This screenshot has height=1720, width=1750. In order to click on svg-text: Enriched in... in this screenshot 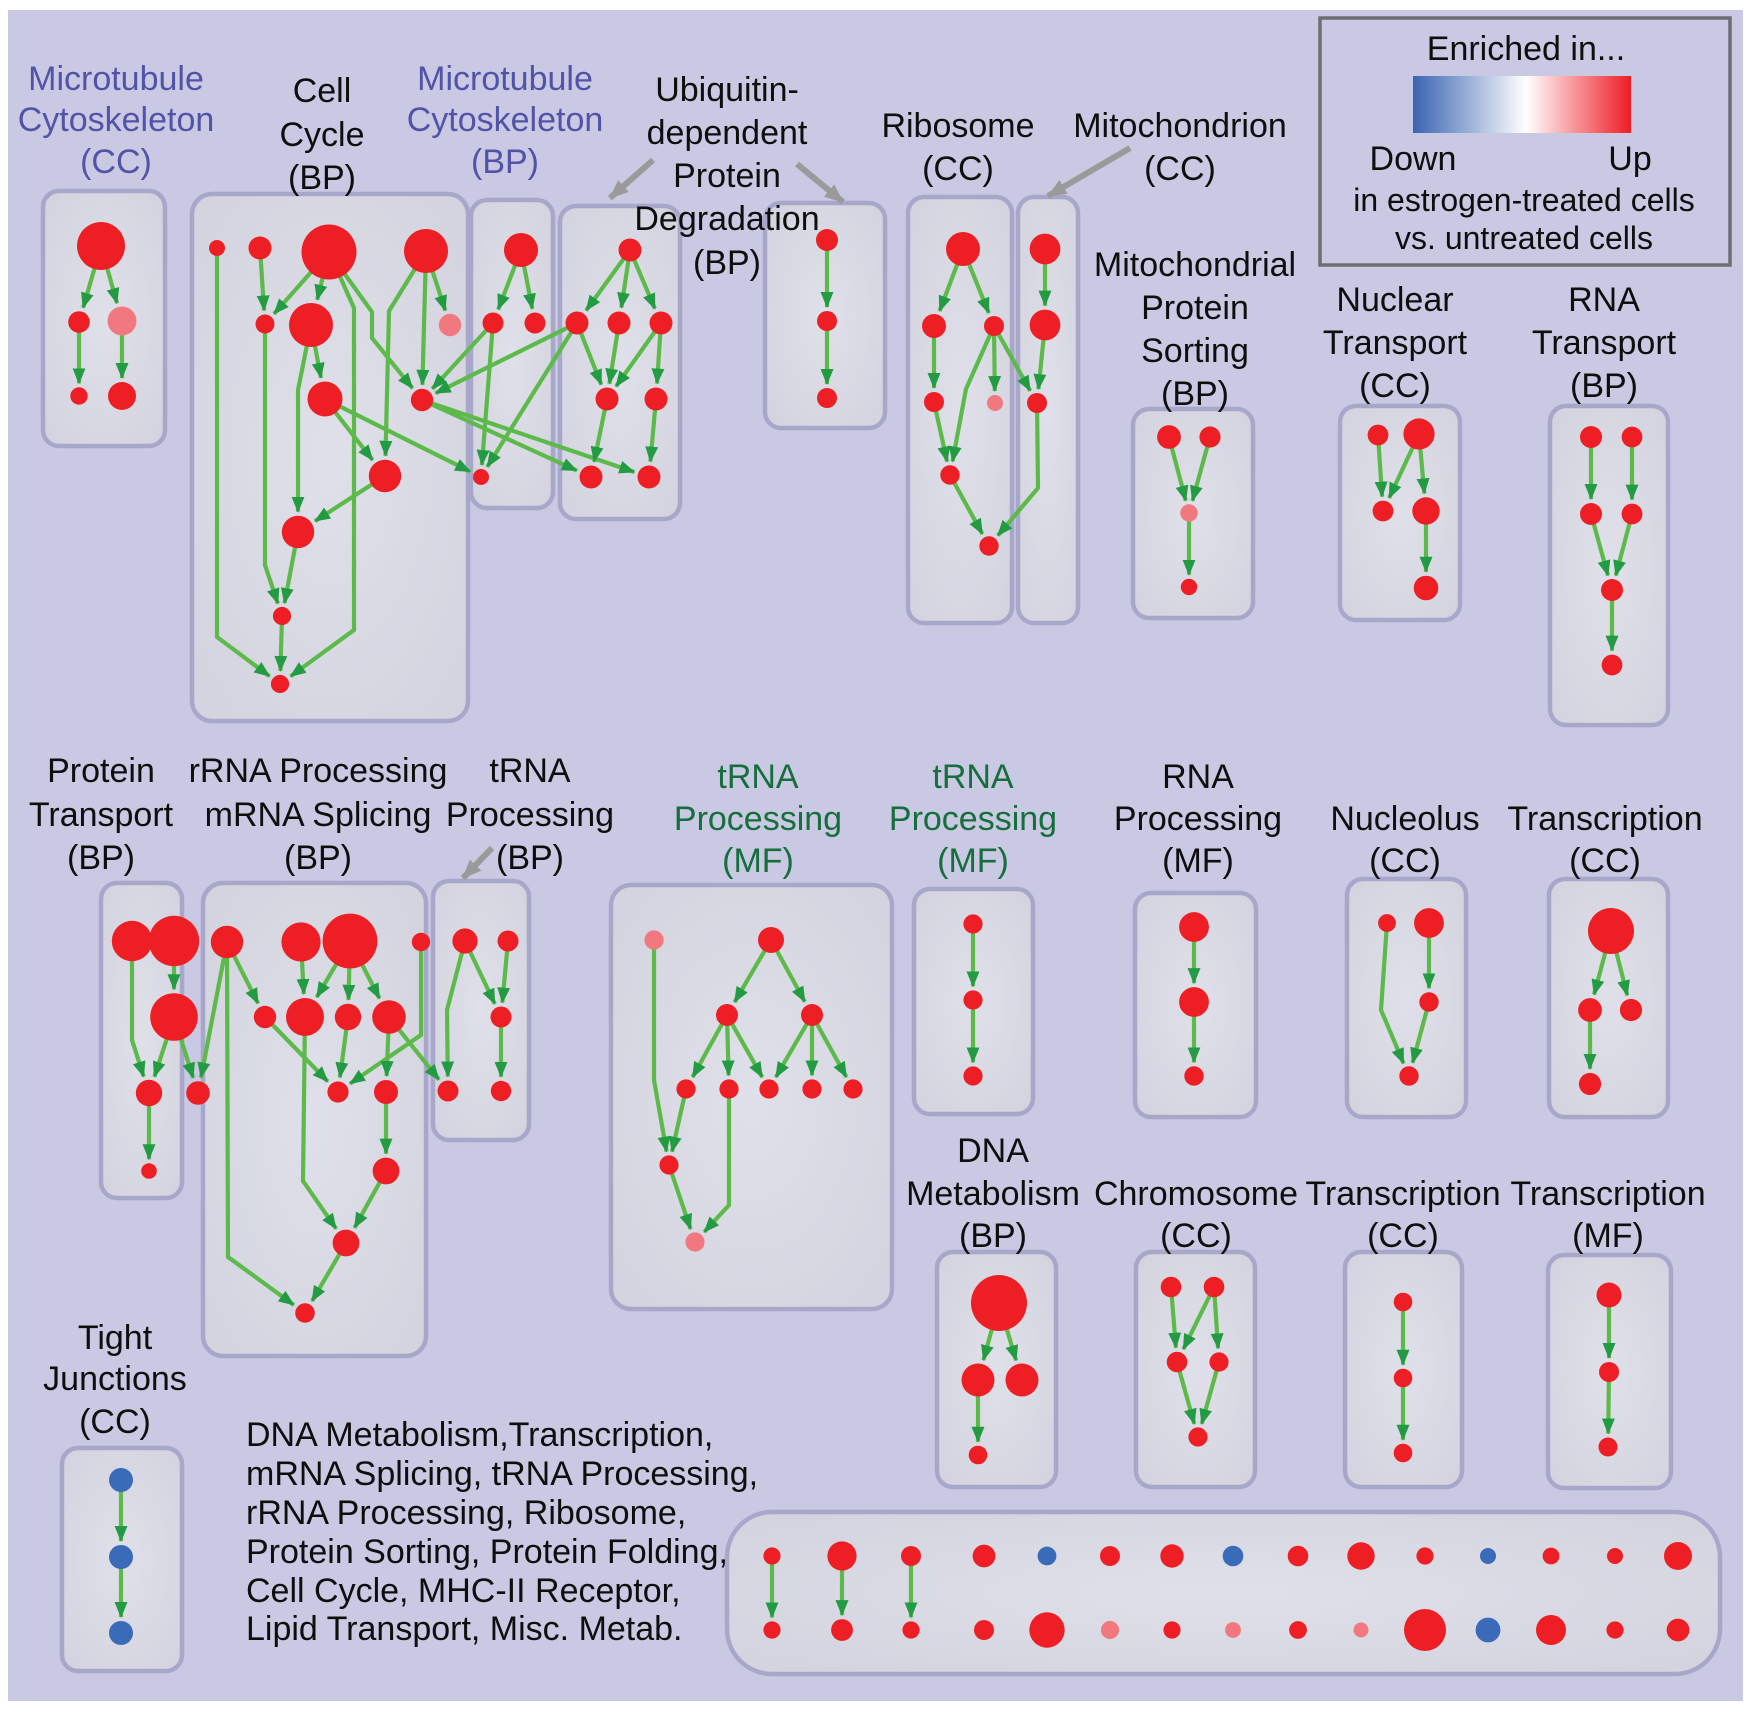, I will do `click(1526, 49)`.